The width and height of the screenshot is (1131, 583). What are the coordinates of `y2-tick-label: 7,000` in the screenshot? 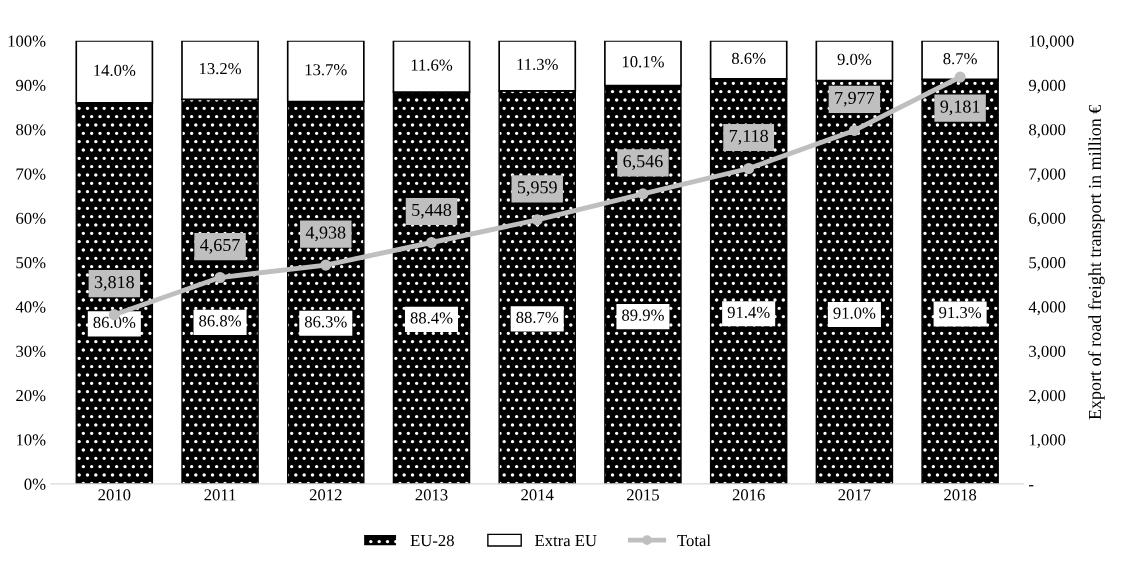 It's located at (1047, 175).